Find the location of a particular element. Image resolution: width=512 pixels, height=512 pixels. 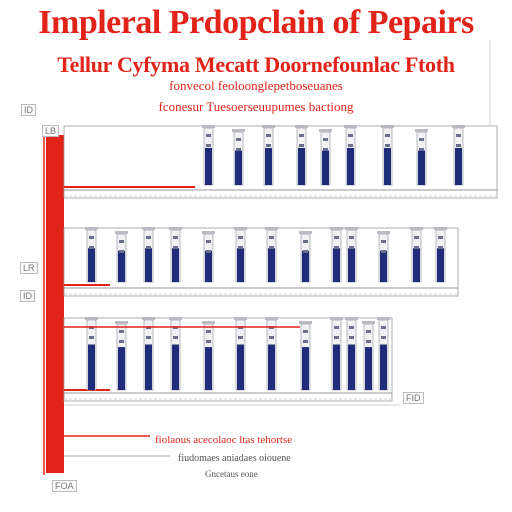

diagram-caption-2: fconesur Tuesoerseuupumes bactiong is located at coordinates (256, 106).